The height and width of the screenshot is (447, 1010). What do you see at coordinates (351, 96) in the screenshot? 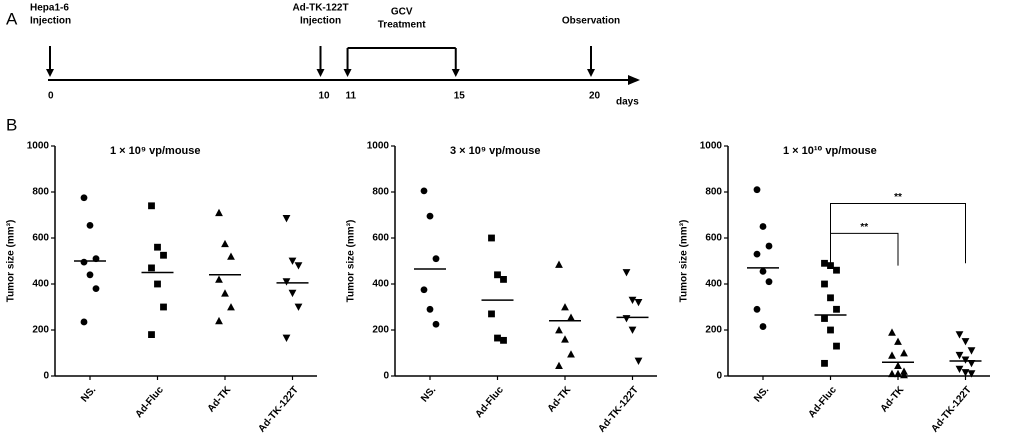
I see `timeline-tick-label: 11` at bounding box center [351, 96].